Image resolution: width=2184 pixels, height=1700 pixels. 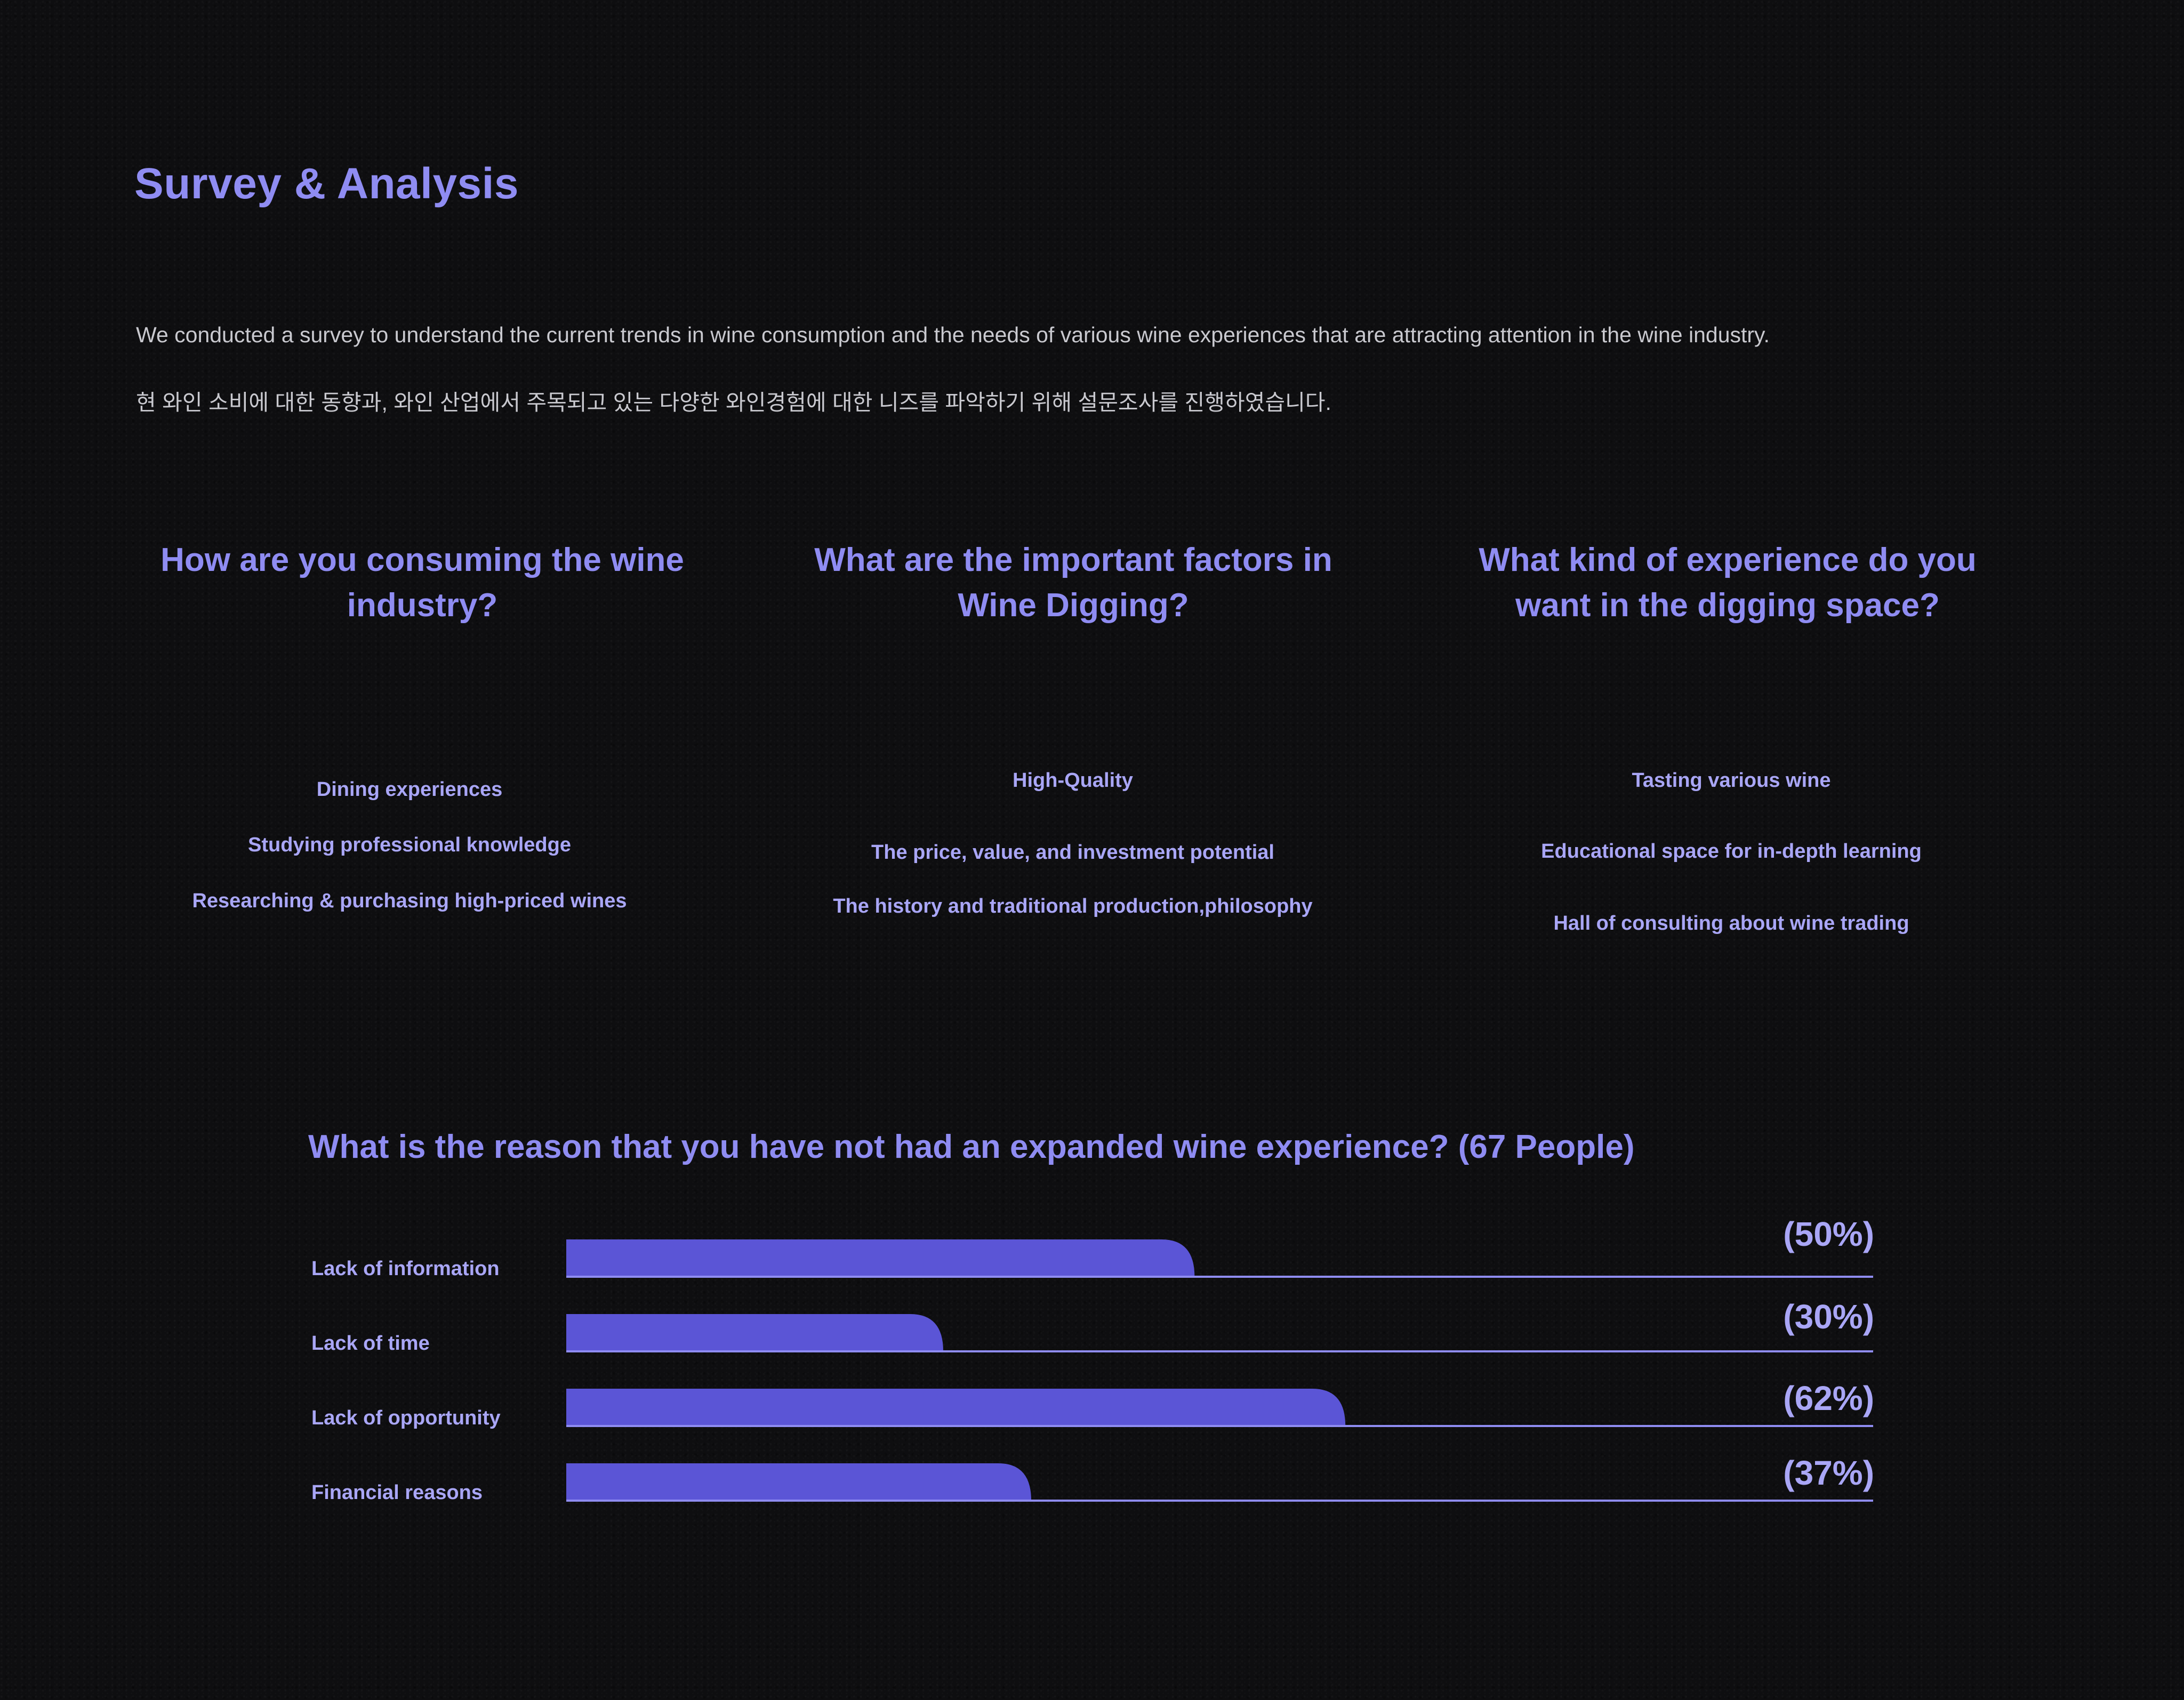 I want to click on bar-label-1: Lack of information, so click(x=405, y=1269).